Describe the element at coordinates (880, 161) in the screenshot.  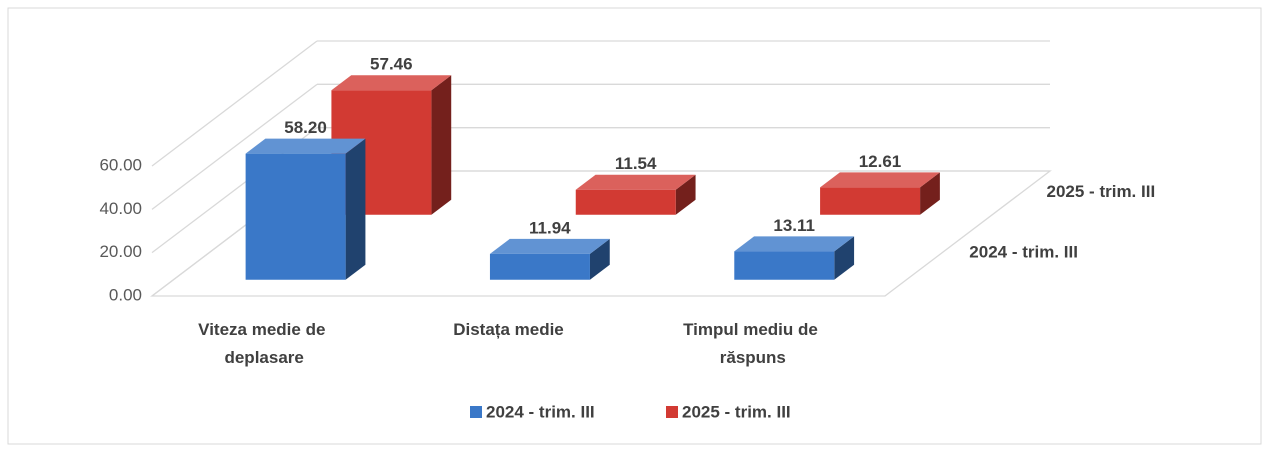
I see `value-label: 12.61` at that location.